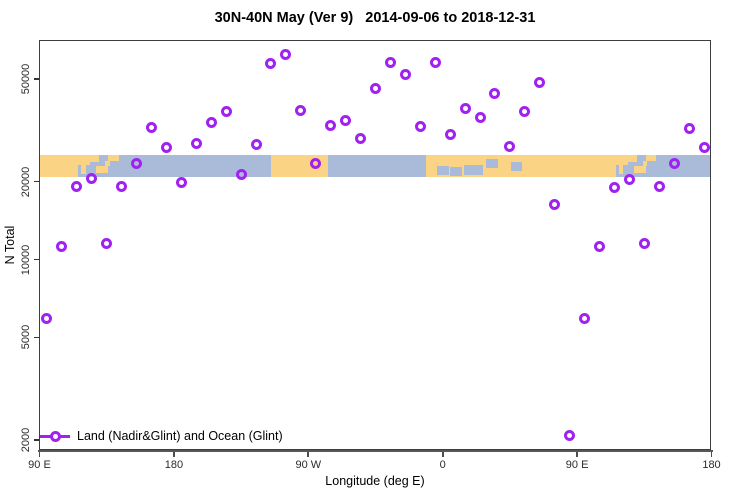 The image size is (750, 500). Describe the element at coordinates (59, 166) in the screenshot. I see `map-land-segment` at that location.